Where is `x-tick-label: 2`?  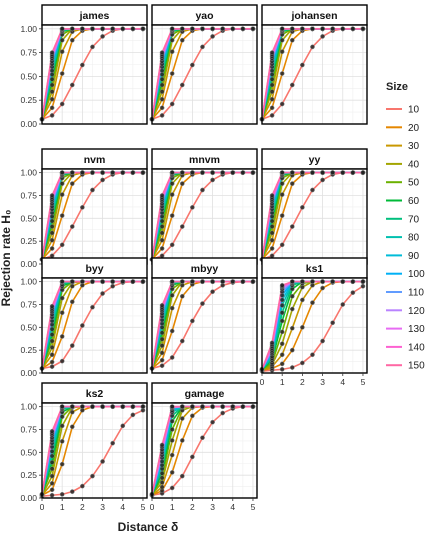 x-tick-label: 2 is located at coordinates (192, 507).